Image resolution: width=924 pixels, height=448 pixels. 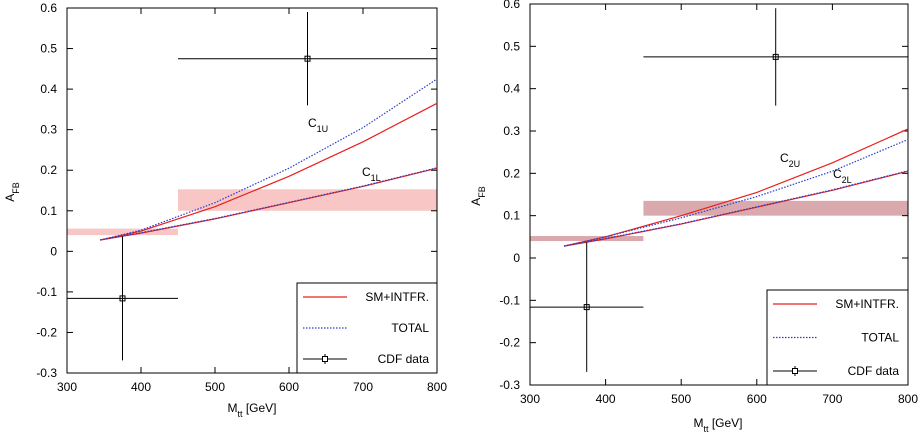 I want to click on curve-label-sub: 1L, so click(x=376, y=178).